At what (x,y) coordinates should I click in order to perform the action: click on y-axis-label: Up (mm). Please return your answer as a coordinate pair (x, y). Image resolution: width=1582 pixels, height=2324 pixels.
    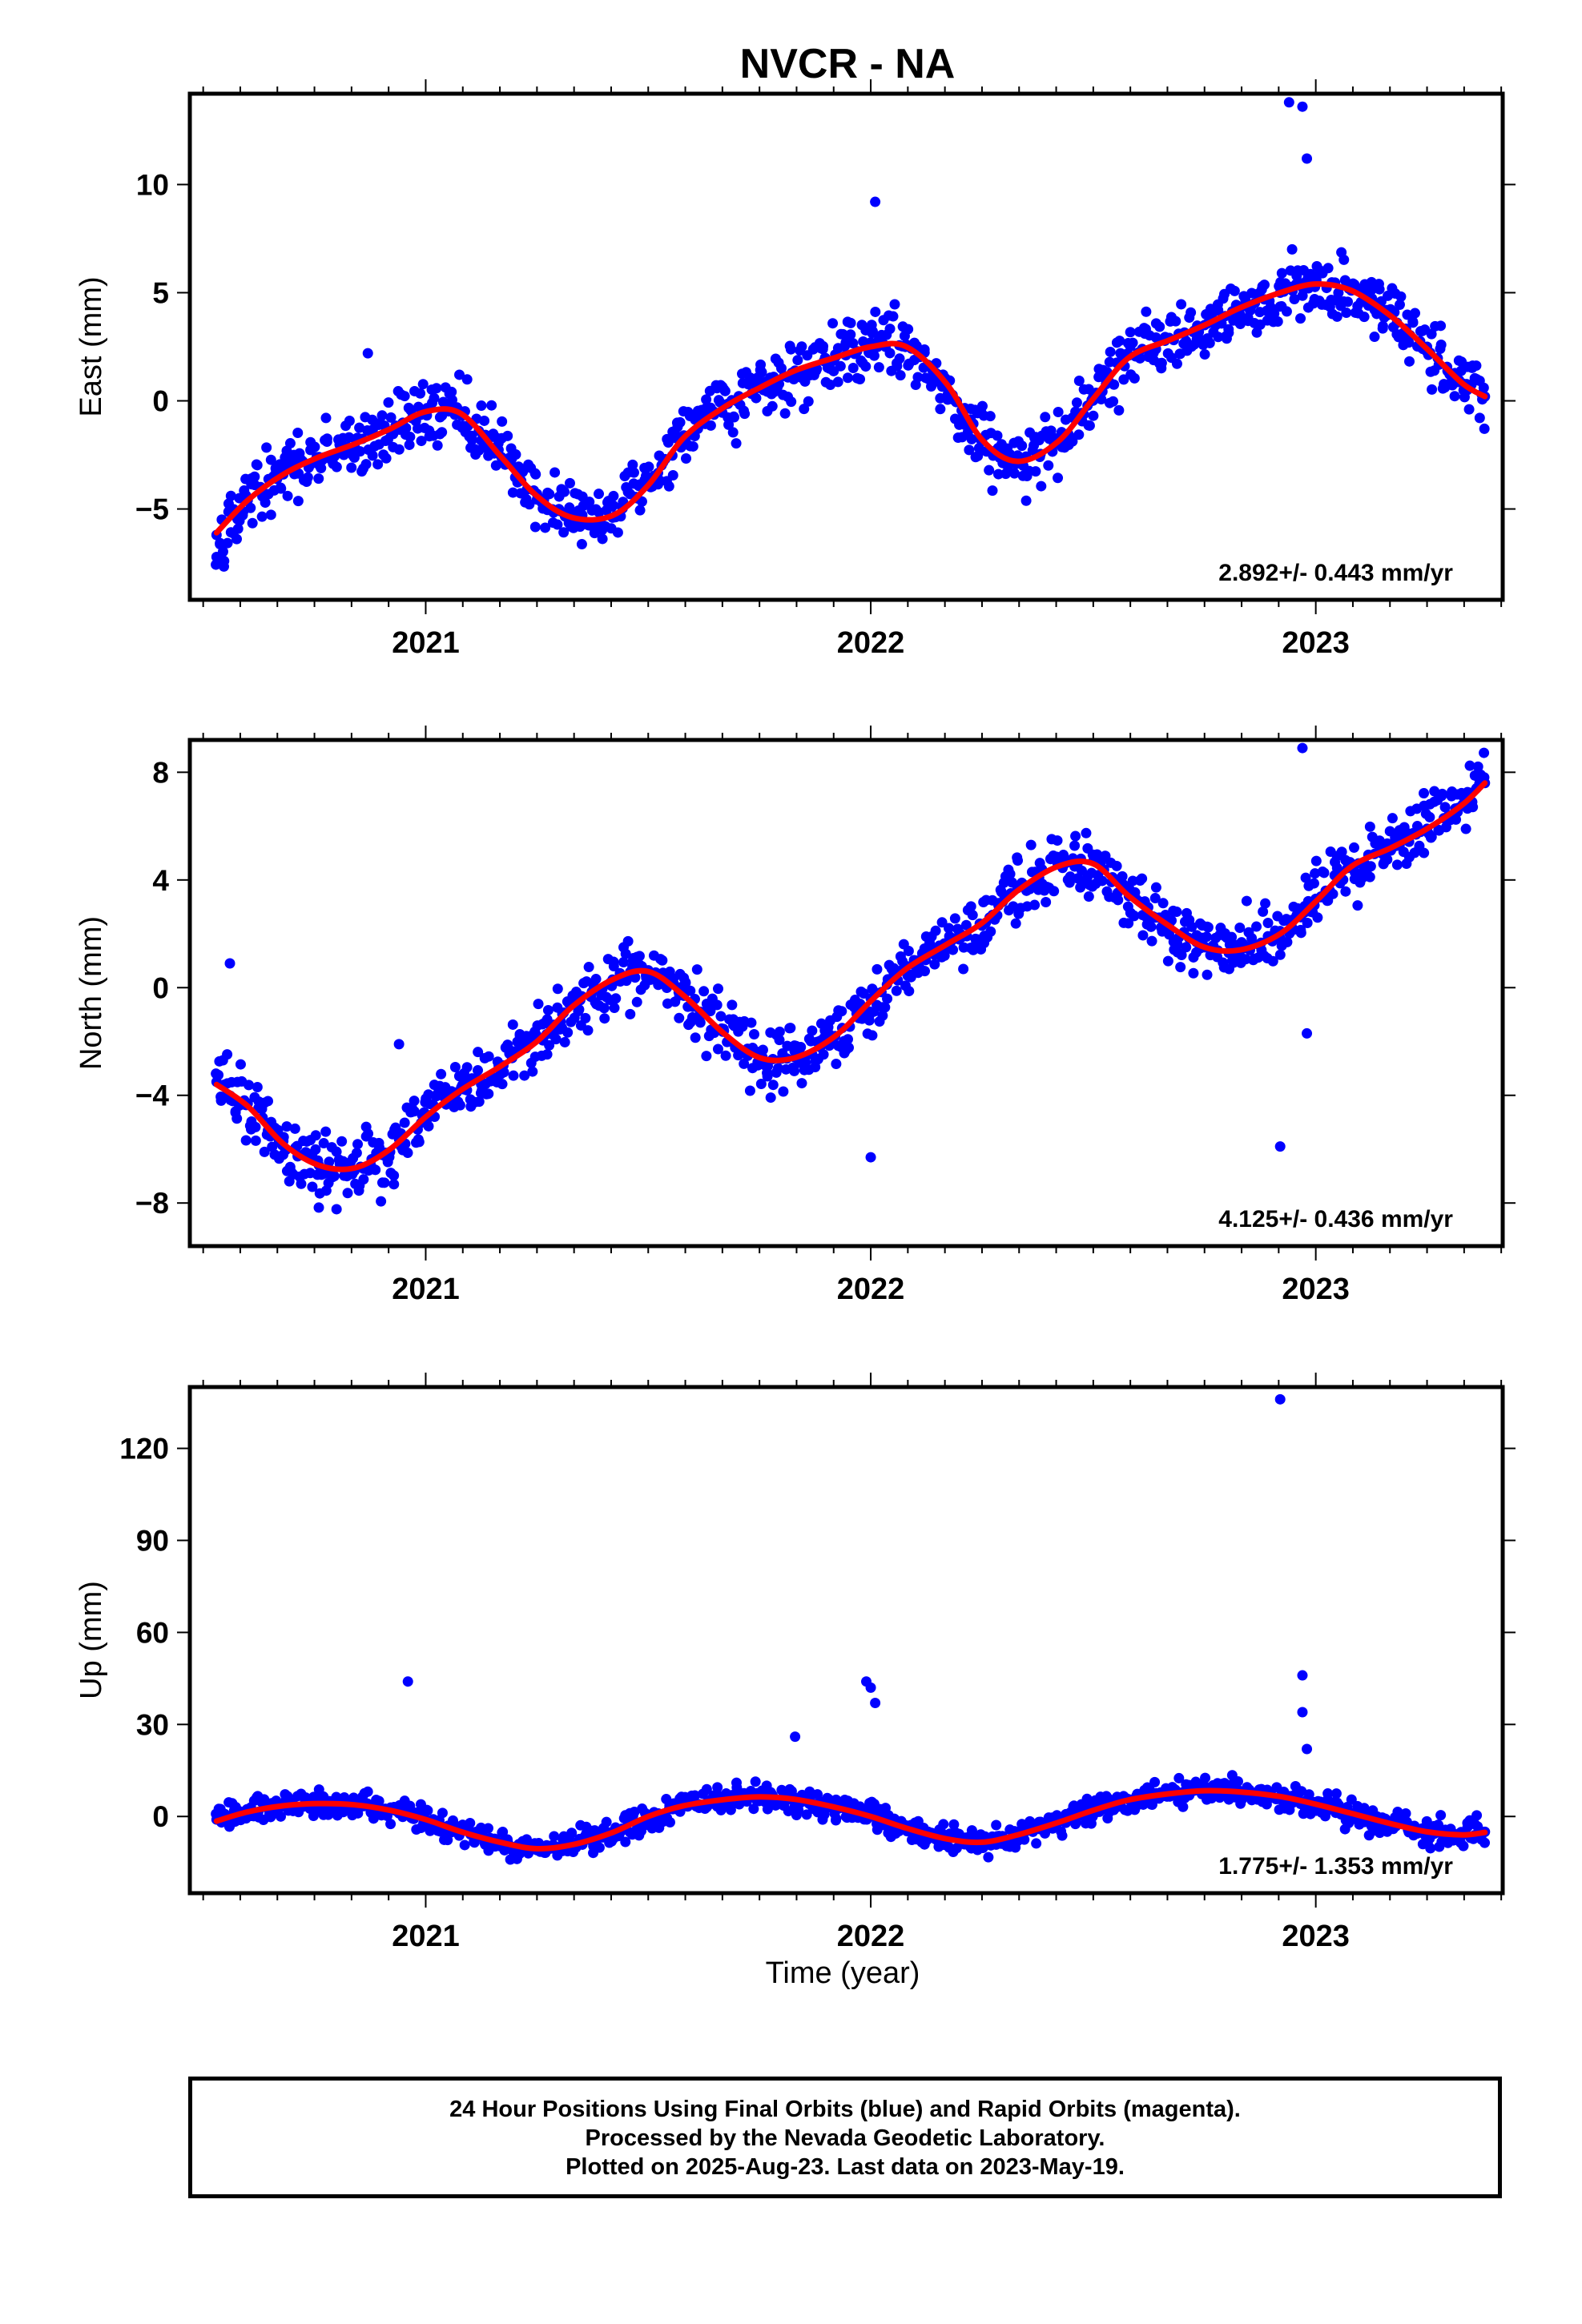
    Looking at the image, I should click on (91, 1640).